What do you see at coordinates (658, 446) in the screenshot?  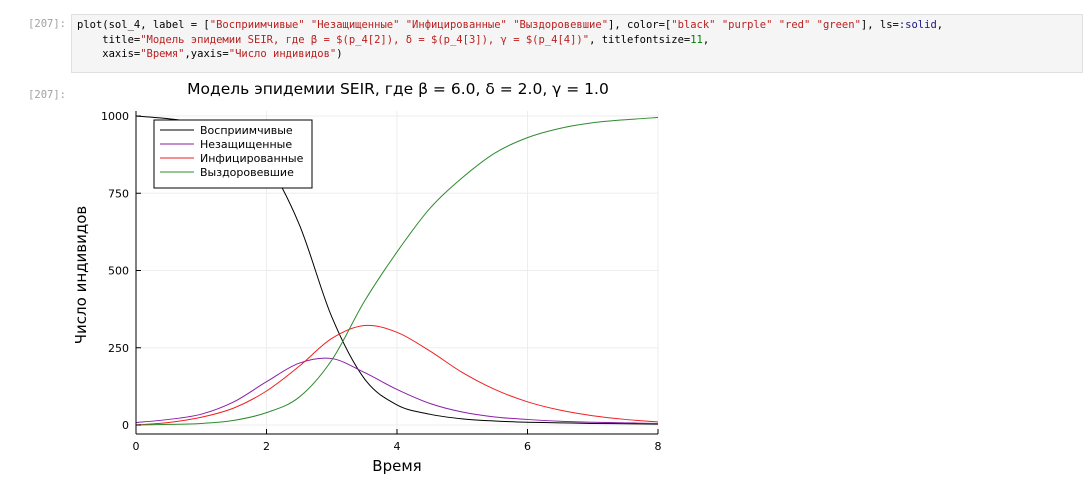 I see `x-tick-label: 8` at bounding box center [658, 446].